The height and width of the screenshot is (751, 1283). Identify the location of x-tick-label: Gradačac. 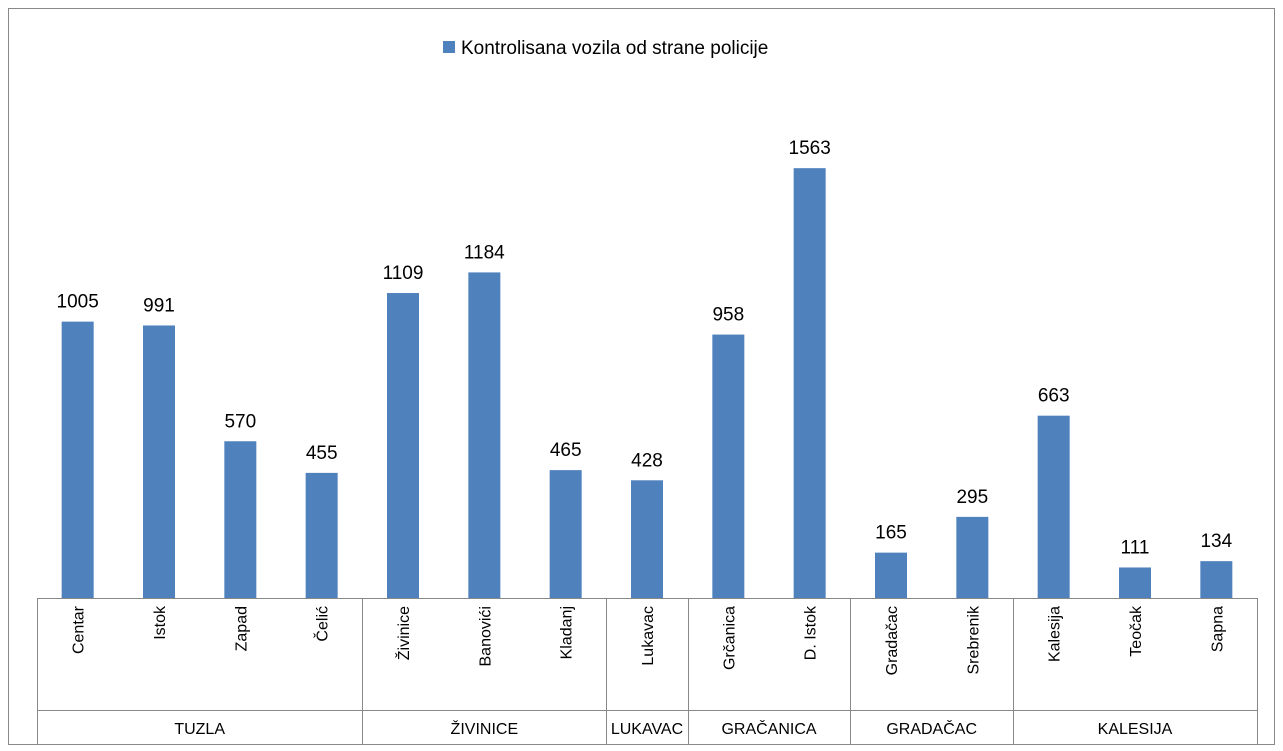
(892, 640).